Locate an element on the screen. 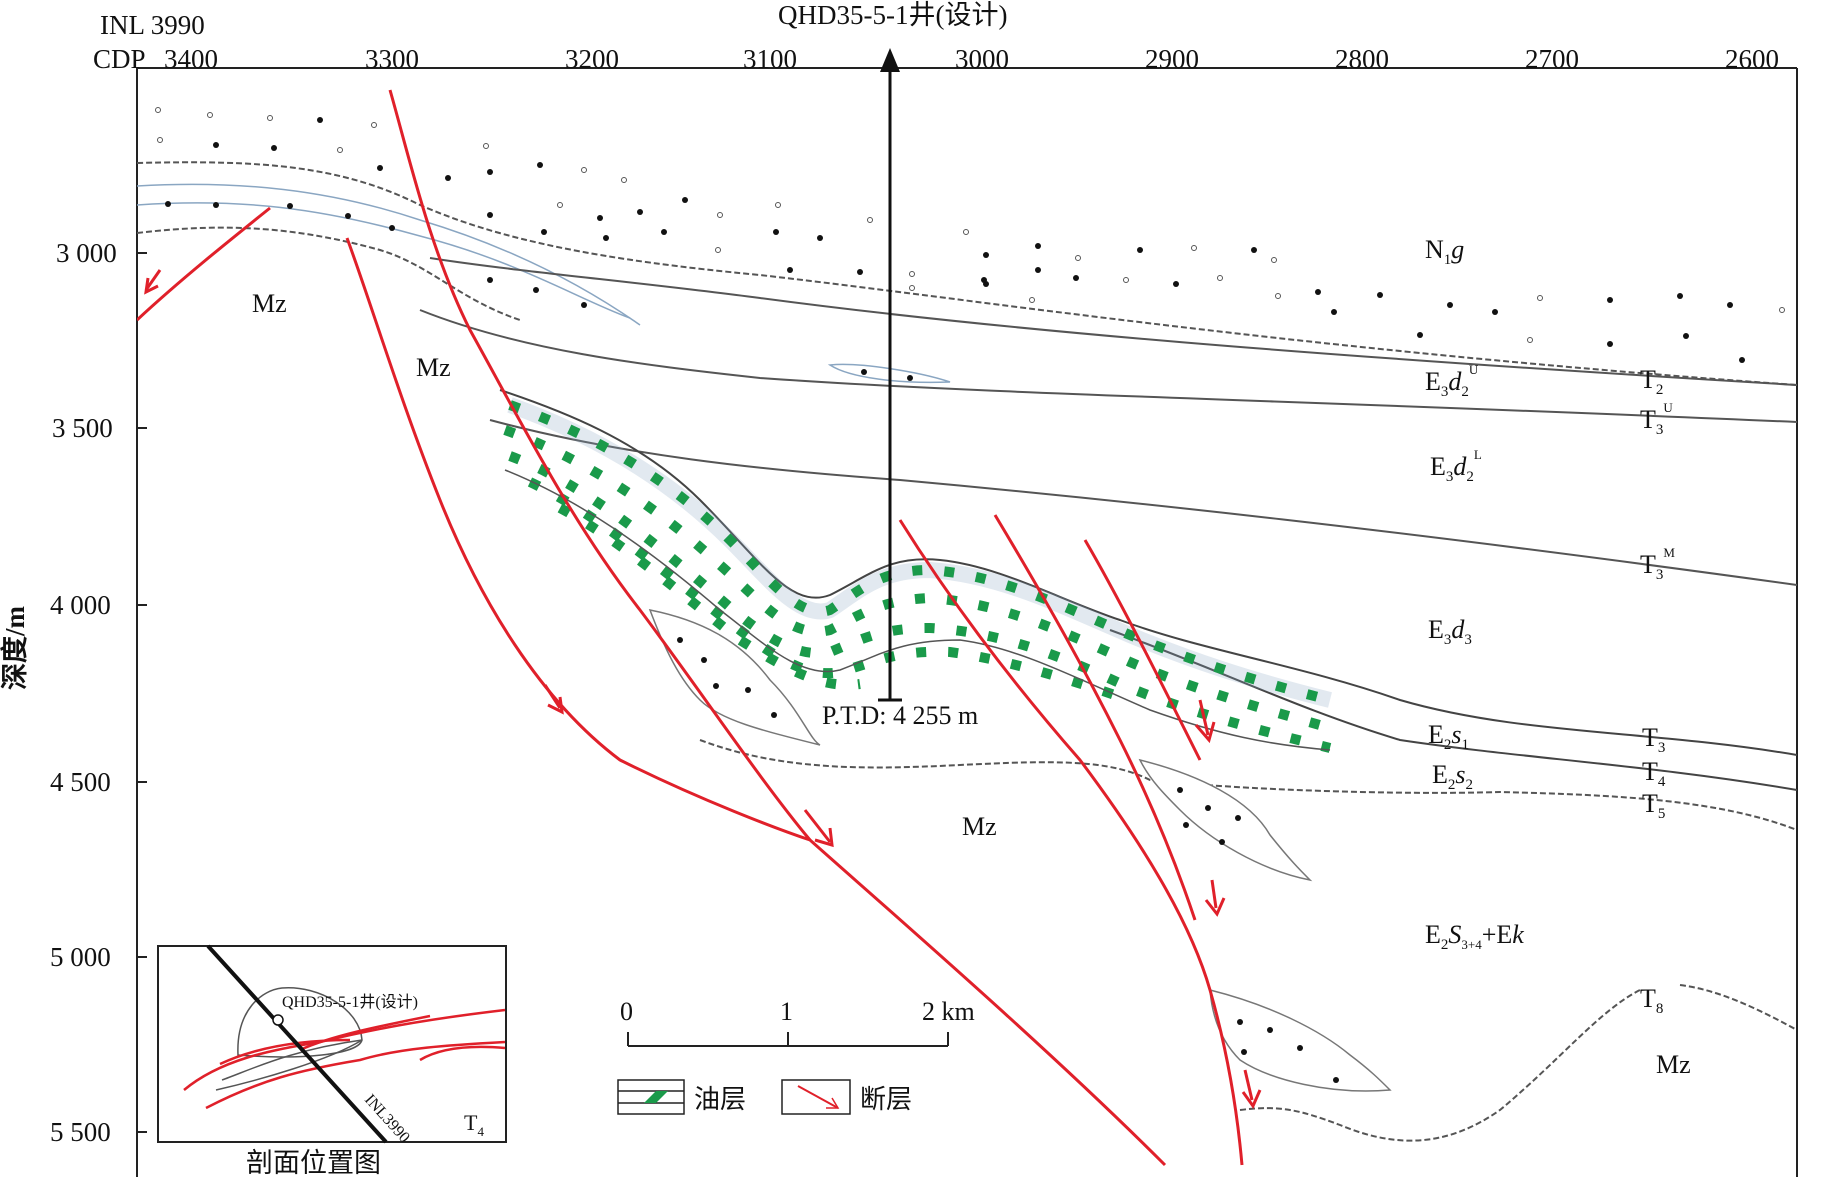 This screenshot has height=1177, width=1841. horizon-label-T2: T2 is located at coordinates (1651, 381).